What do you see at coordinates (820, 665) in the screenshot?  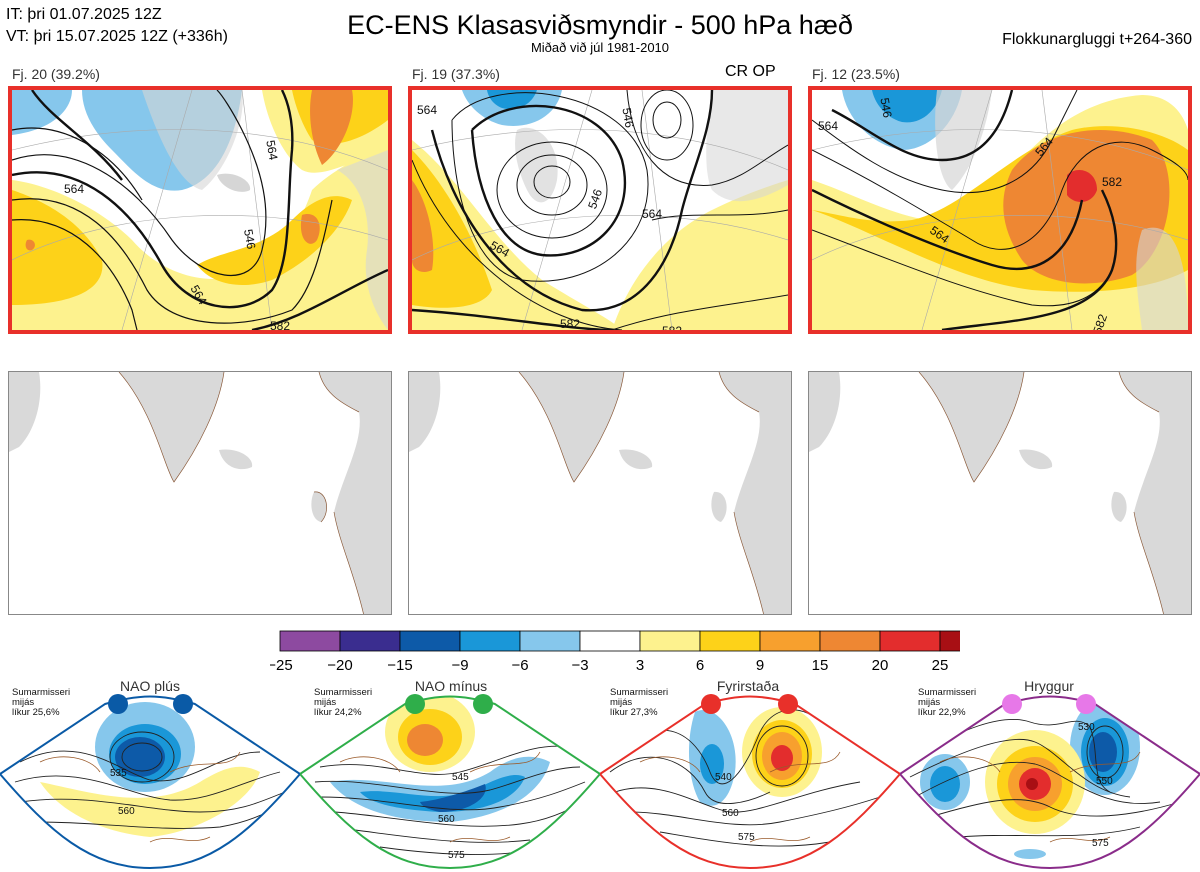 I see `colorbar-tick-label: 15` at bounding box center [820, 665].